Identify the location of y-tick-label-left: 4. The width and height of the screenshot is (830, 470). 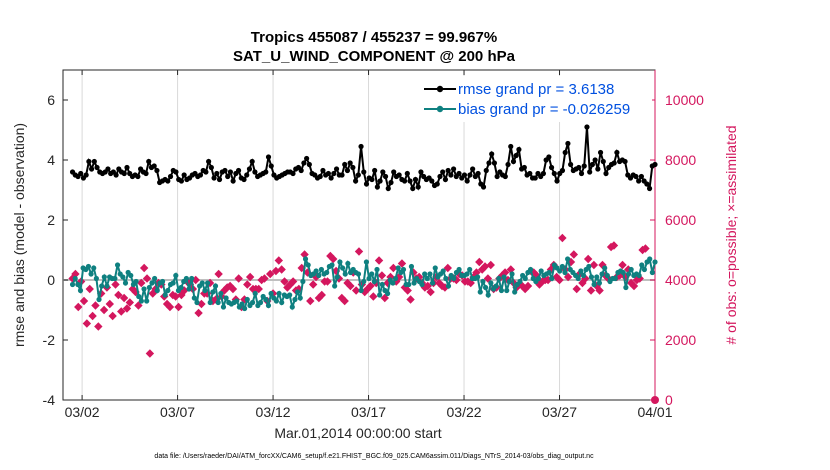
(51, 160).